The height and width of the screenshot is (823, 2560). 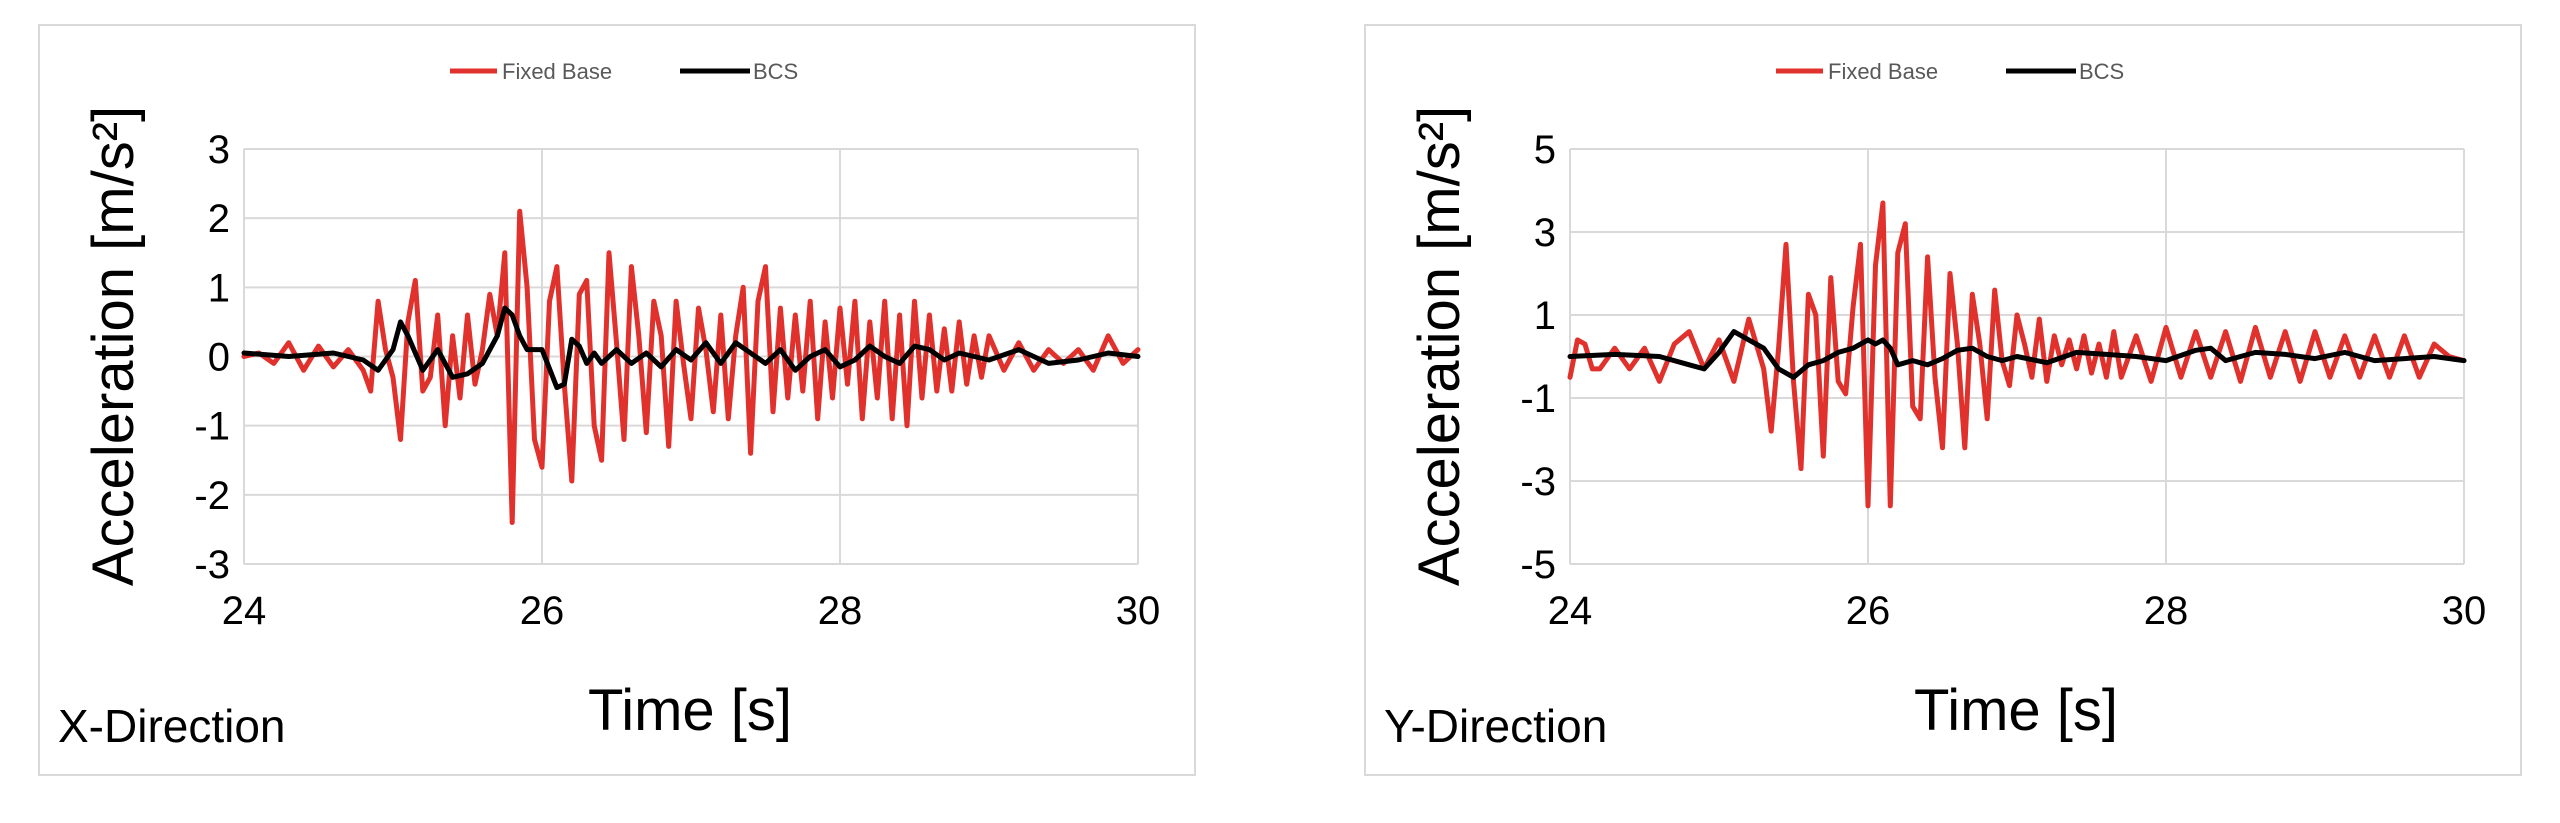 What do you see at coordinates (219, 219) in the screenshot?
I see `y-tick-label: 2` at bounding box center [219, 219].